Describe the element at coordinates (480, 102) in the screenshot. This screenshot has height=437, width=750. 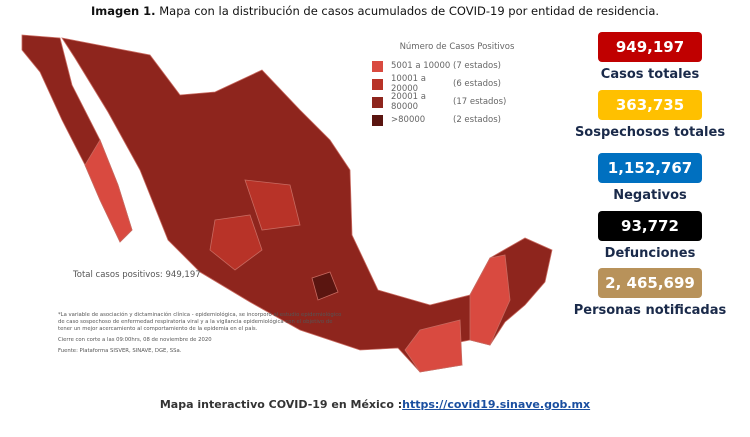
I see `legend-count: (17 estados)` at that location.